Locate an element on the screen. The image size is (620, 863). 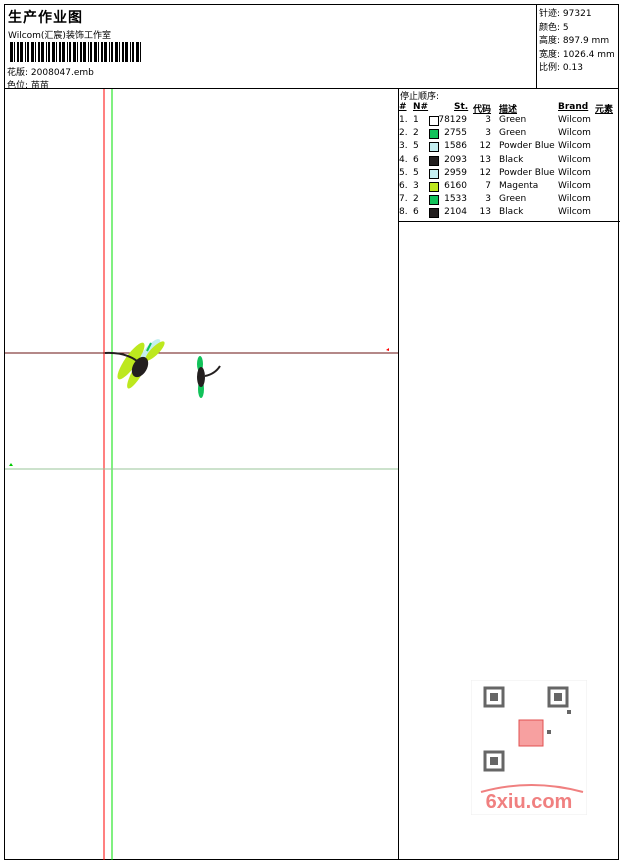
row-num: 8. is located at coordinates (403, 212).